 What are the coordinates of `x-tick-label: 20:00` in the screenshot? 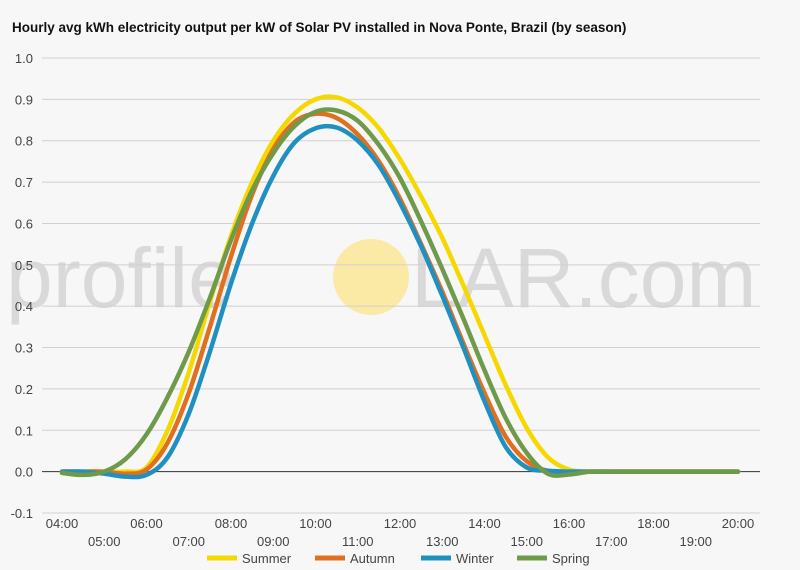 It's located at (738, 523).